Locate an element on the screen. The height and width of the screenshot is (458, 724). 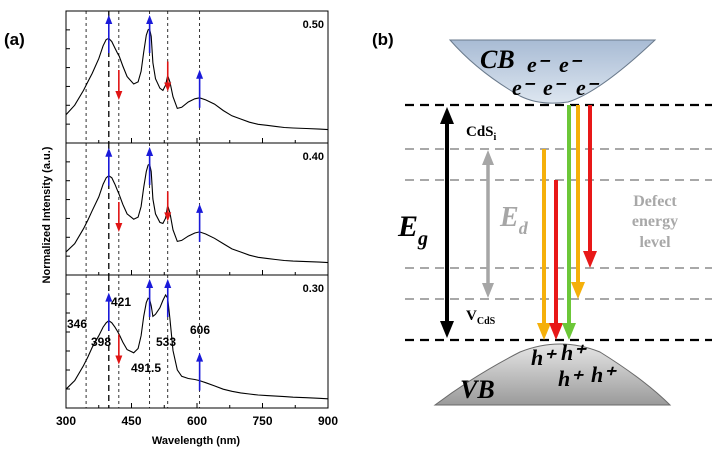
peak-label-346: 346 is located at coordinates (77, 324).